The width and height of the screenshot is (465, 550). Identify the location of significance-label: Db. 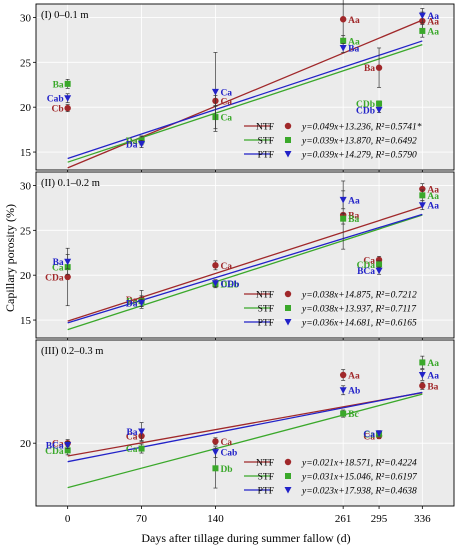
(226, 470).